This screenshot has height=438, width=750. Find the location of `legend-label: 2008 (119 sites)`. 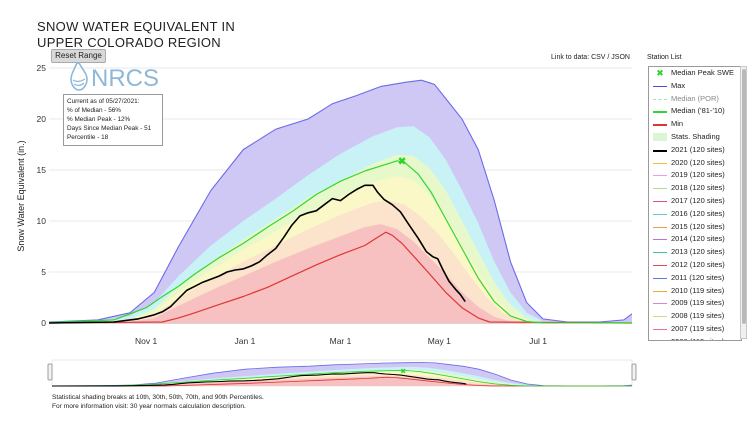

legend-label: 2008 (119 sites) is located at coordinates (698, 316).